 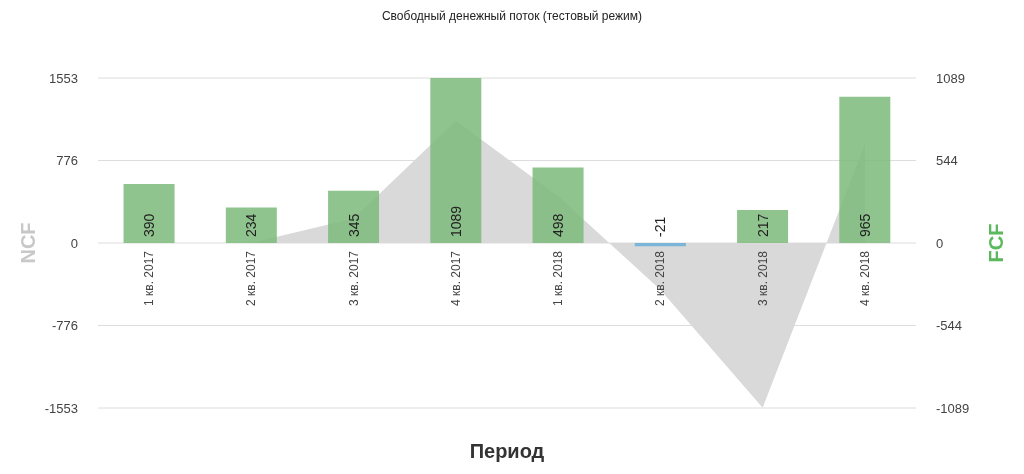 I want to click on x-tick-label: 3 кв. 2017, so click(x=353, y=278).